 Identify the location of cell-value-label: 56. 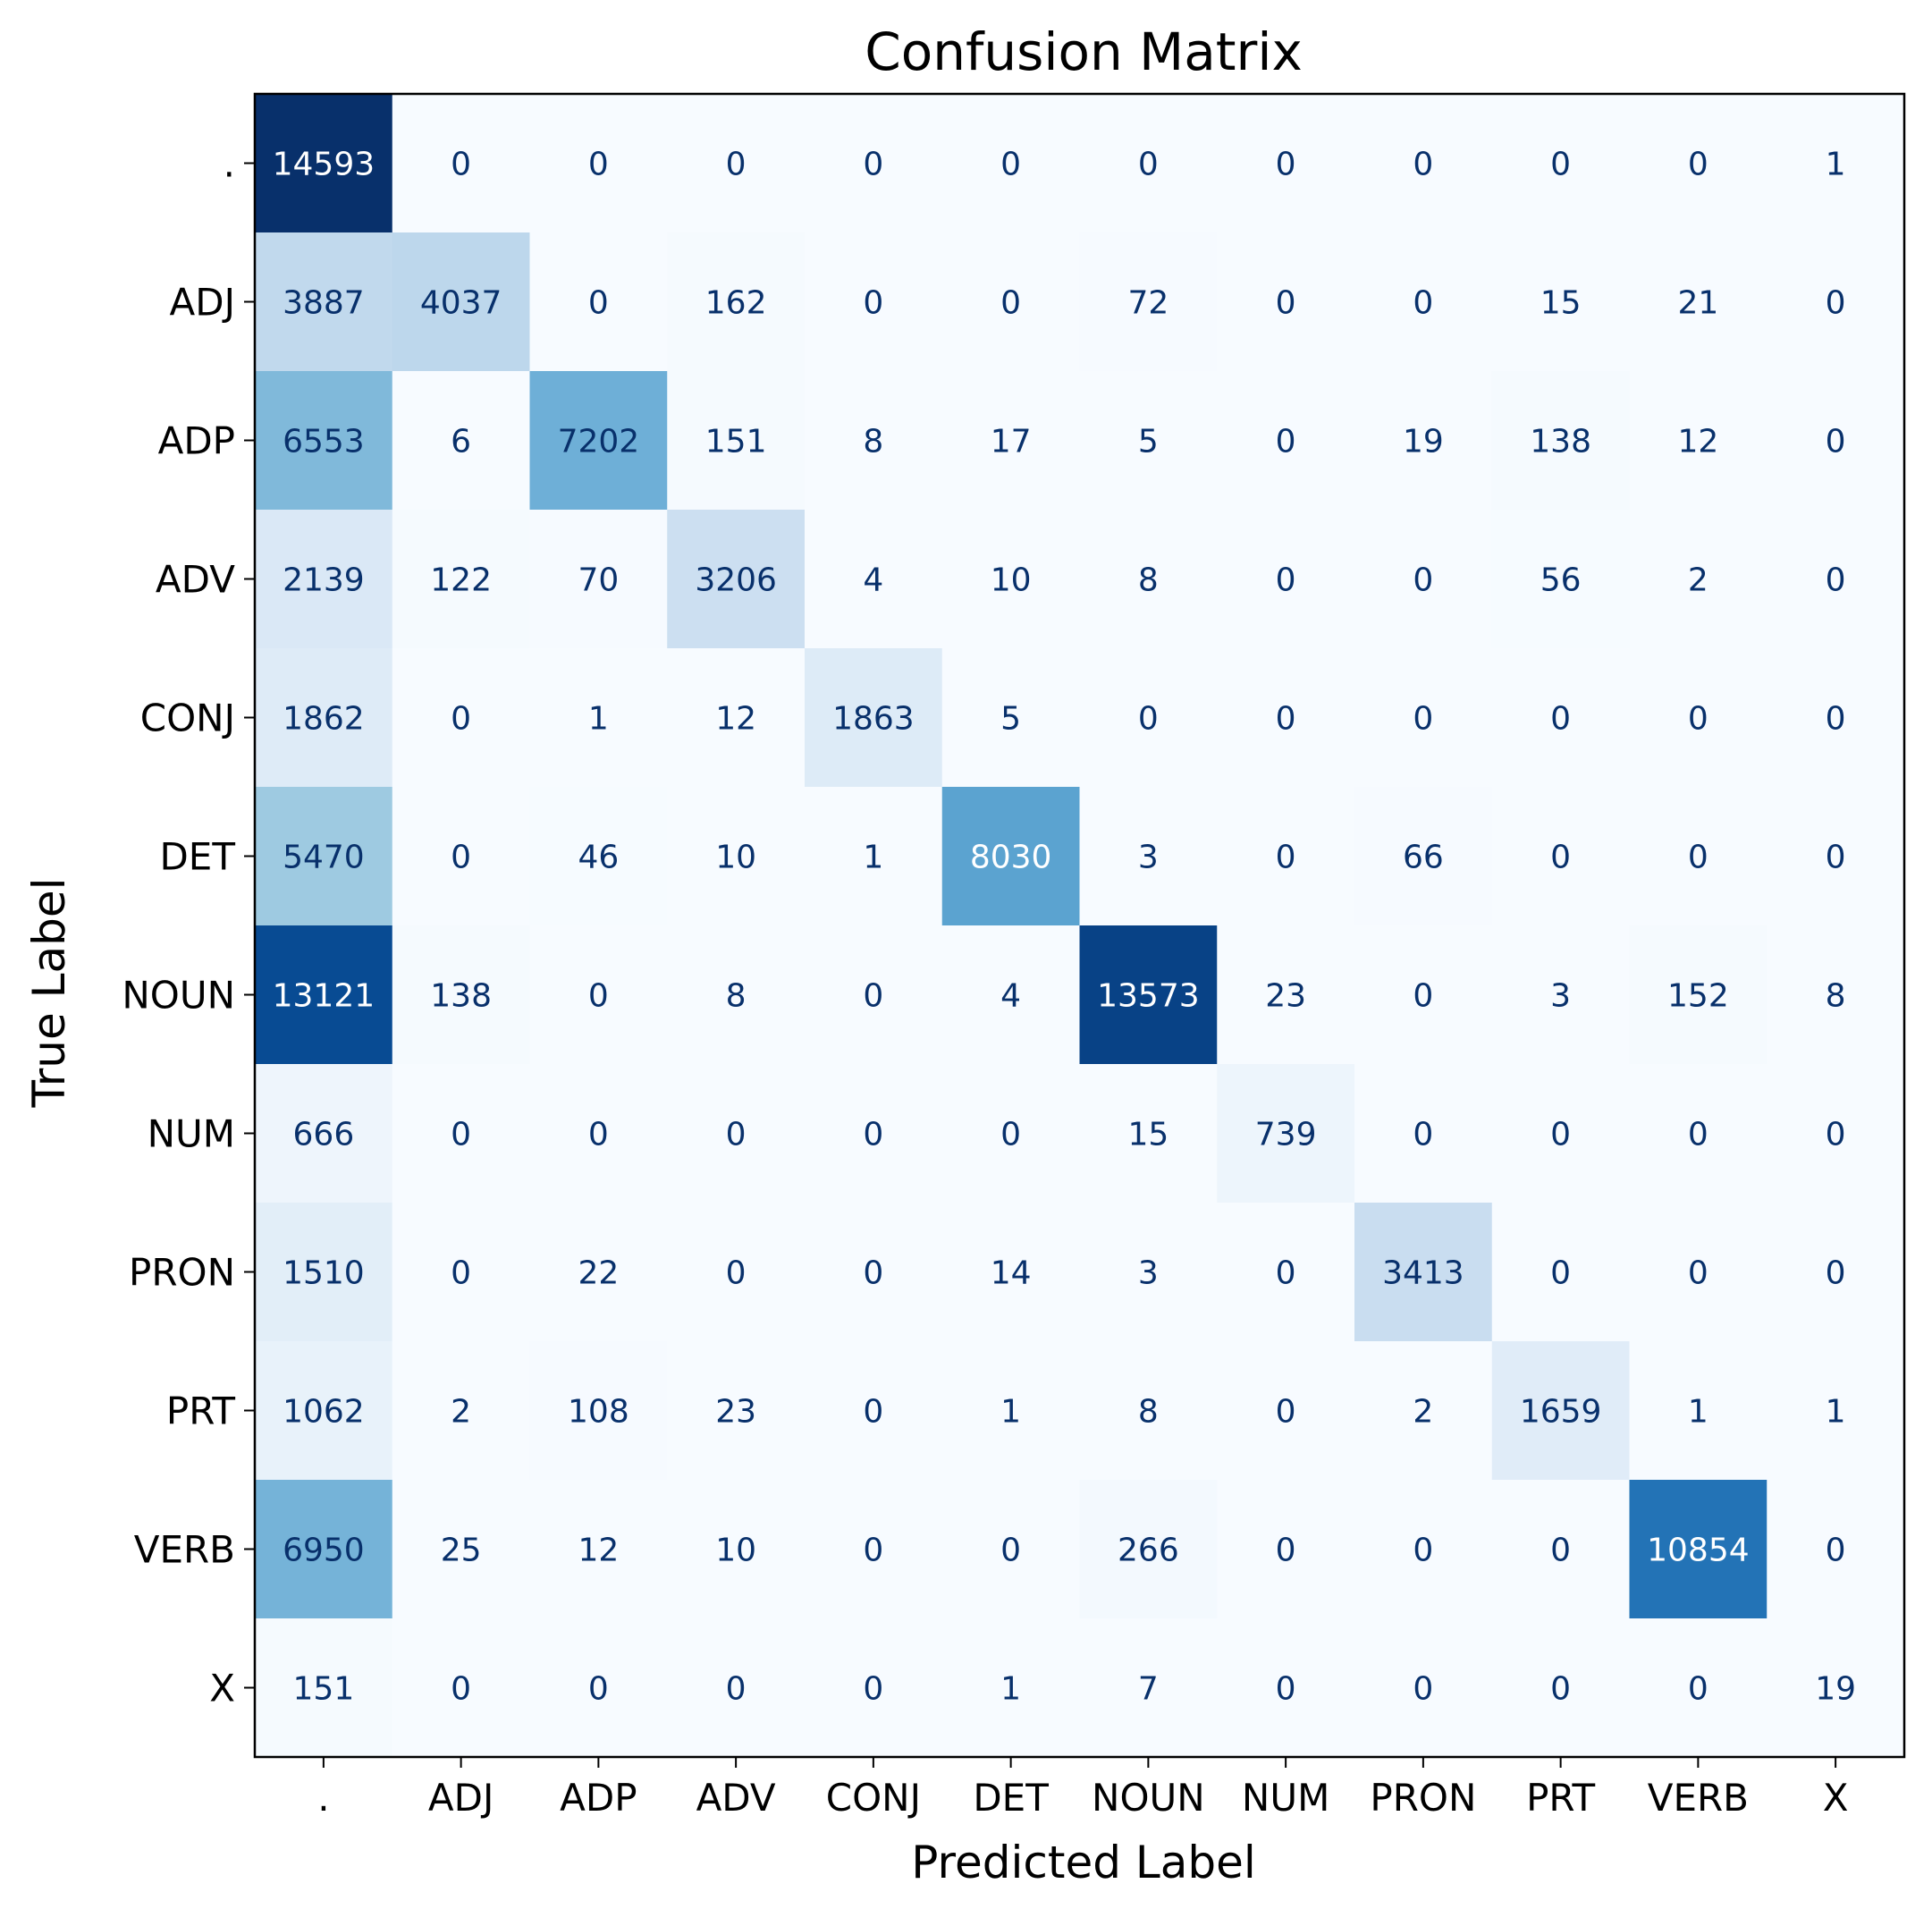
(1561, 580).